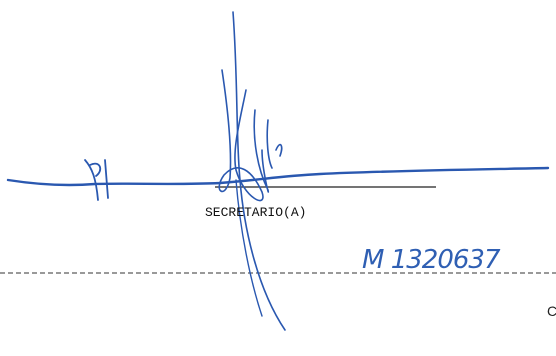  I want to click on role-label: SECRETARIO(A), so click(255, 212).